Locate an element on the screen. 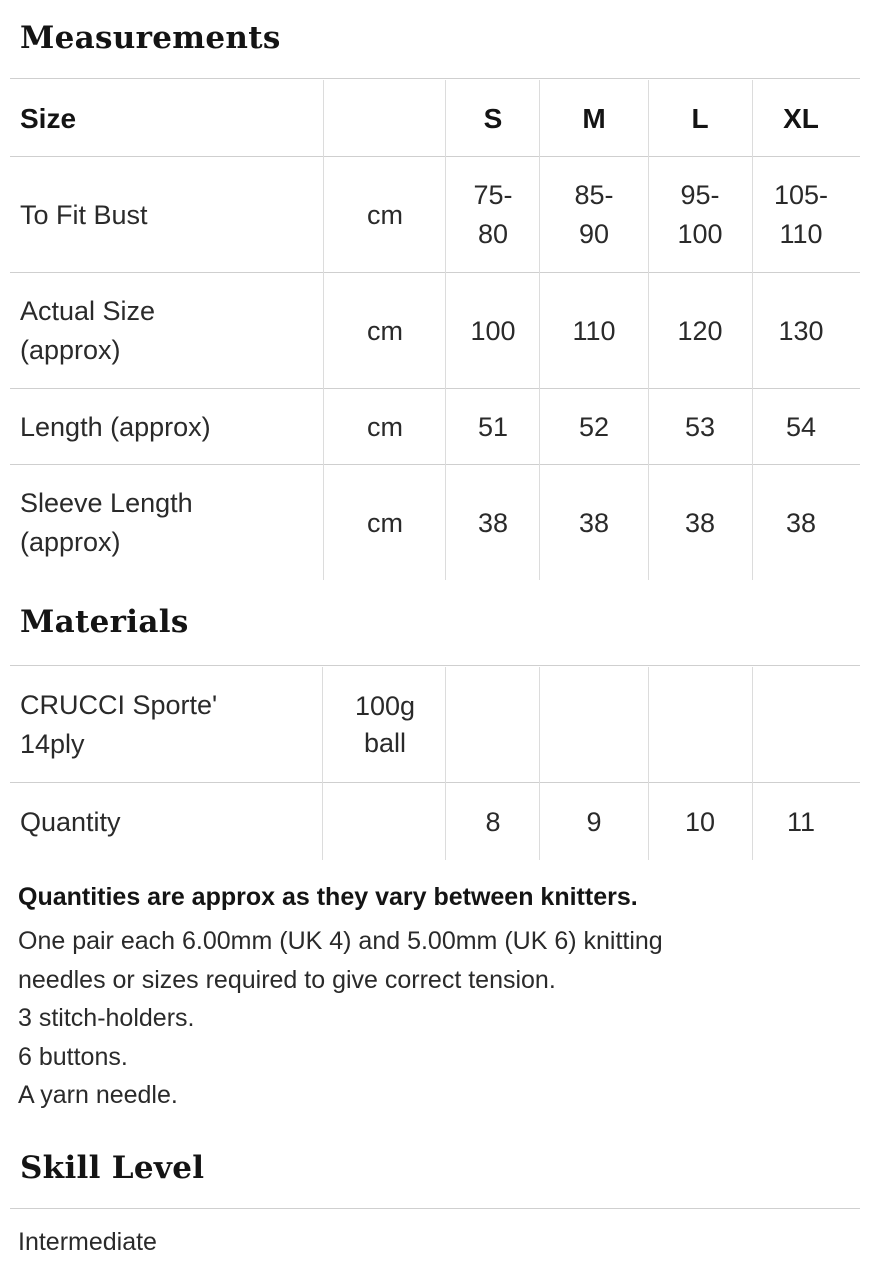 The height and width of the screenshot is (1280, 869). table-cell: 95- 100 is located at coordinates (700, 214).